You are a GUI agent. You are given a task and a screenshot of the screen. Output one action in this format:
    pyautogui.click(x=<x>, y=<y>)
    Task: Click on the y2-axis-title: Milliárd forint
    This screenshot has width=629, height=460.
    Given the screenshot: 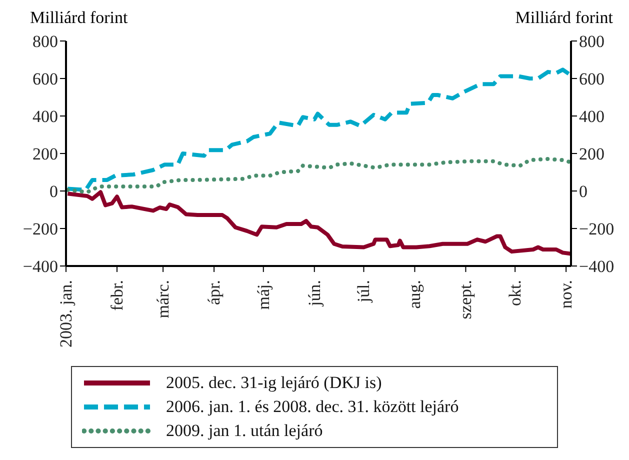 What is the action you would take?
    pyautogui.click(x=564, y=18)
    